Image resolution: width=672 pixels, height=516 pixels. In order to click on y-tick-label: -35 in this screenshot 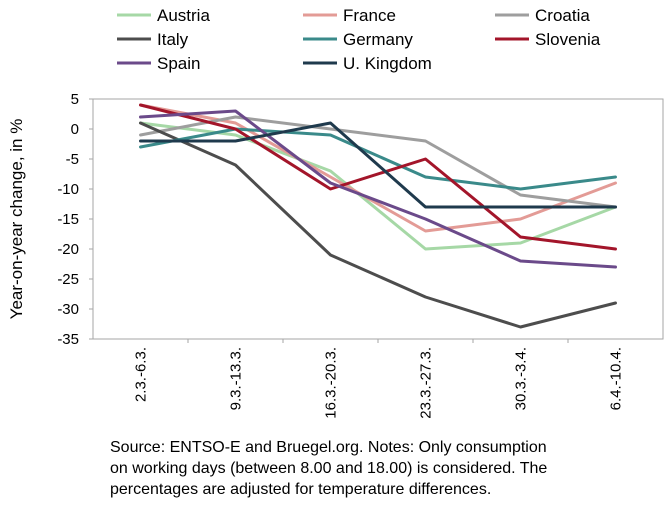, I will do `click(68, 339)`.